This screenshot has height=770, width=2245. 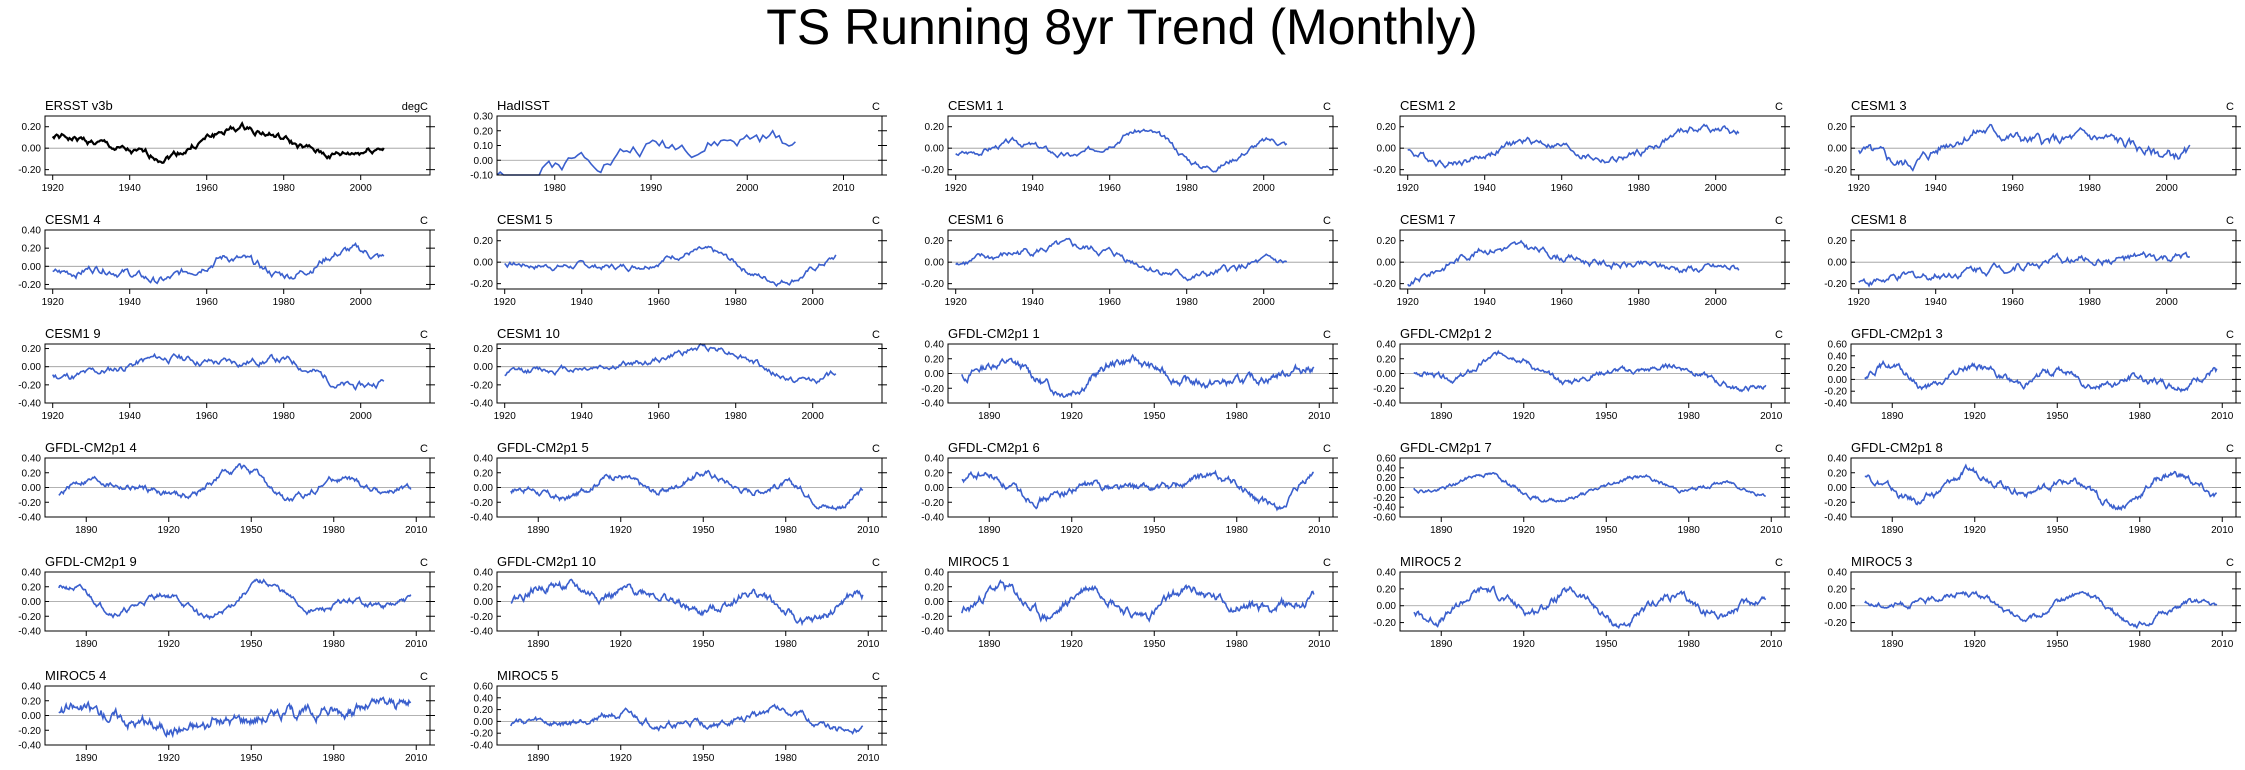 What do you see at coordinates (484, 146) in the screenshot?
I see `y-tick-label: 0.10` at bounding box center [484, 146].